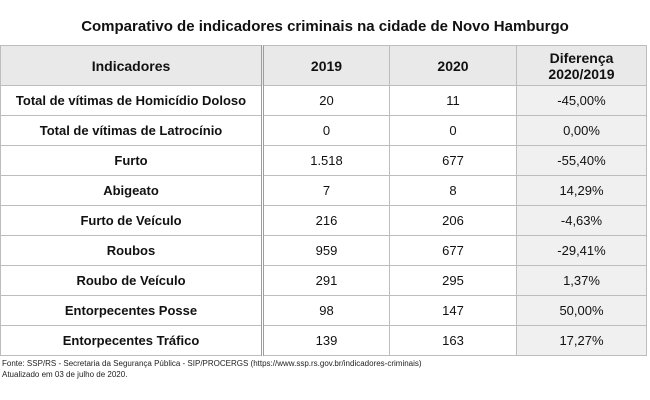  I want to click on value-2020-cell: 11, so click(453, 100).